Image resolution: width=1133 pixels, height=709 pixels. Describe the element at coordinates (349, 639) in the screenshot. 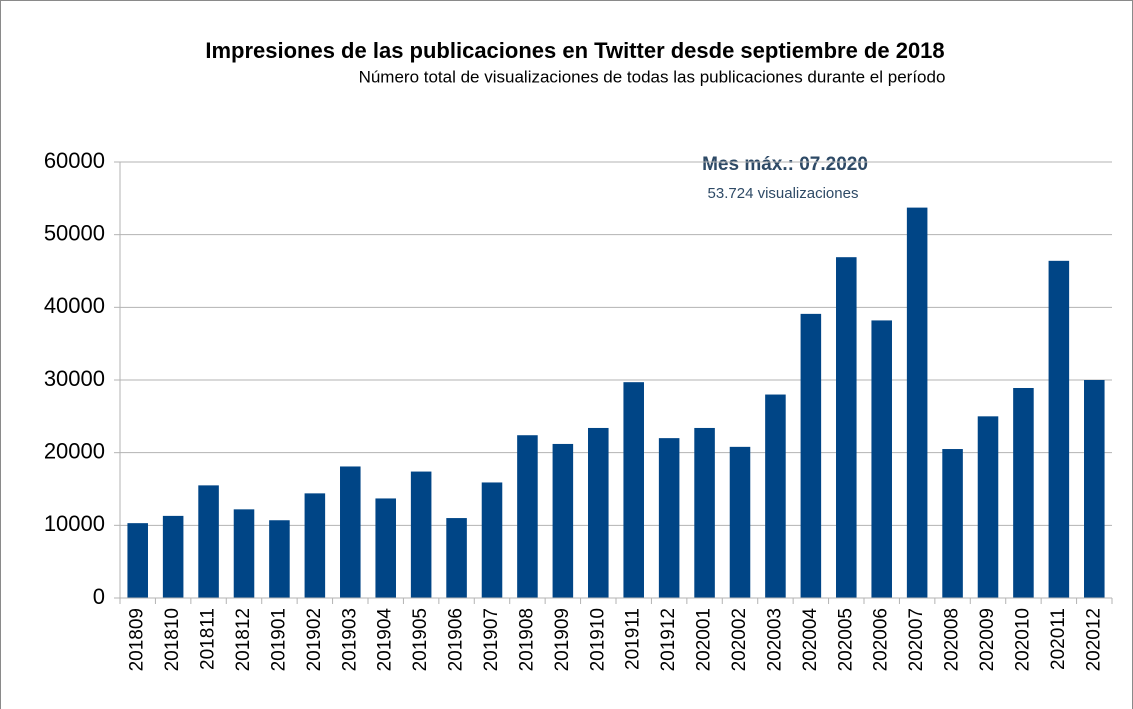

I see `x-tick-label: 201903` at that location.